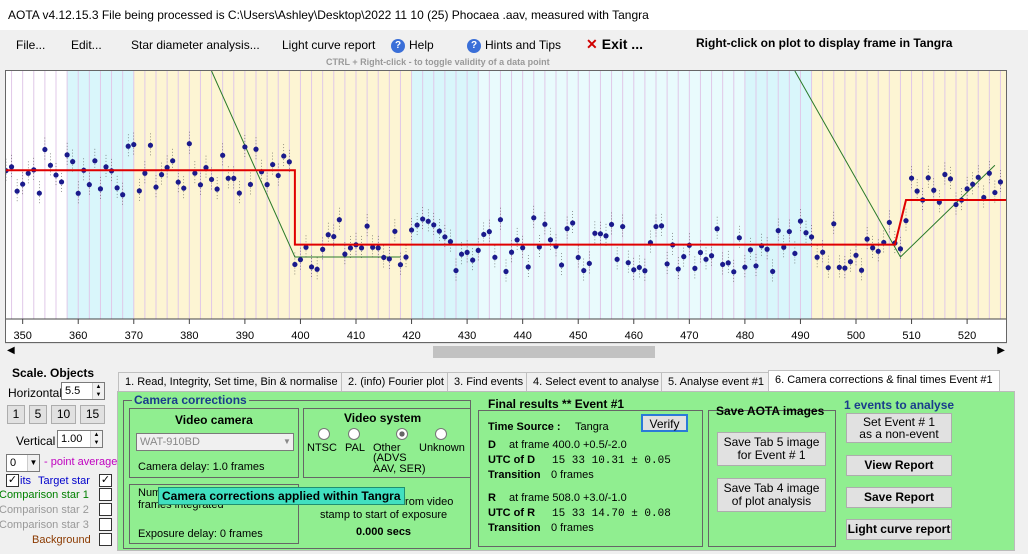  What do you see at coordinates (514, 475) in the screenshot?
I see `transition-d-label: Transition` at bounding box center [514, 475].